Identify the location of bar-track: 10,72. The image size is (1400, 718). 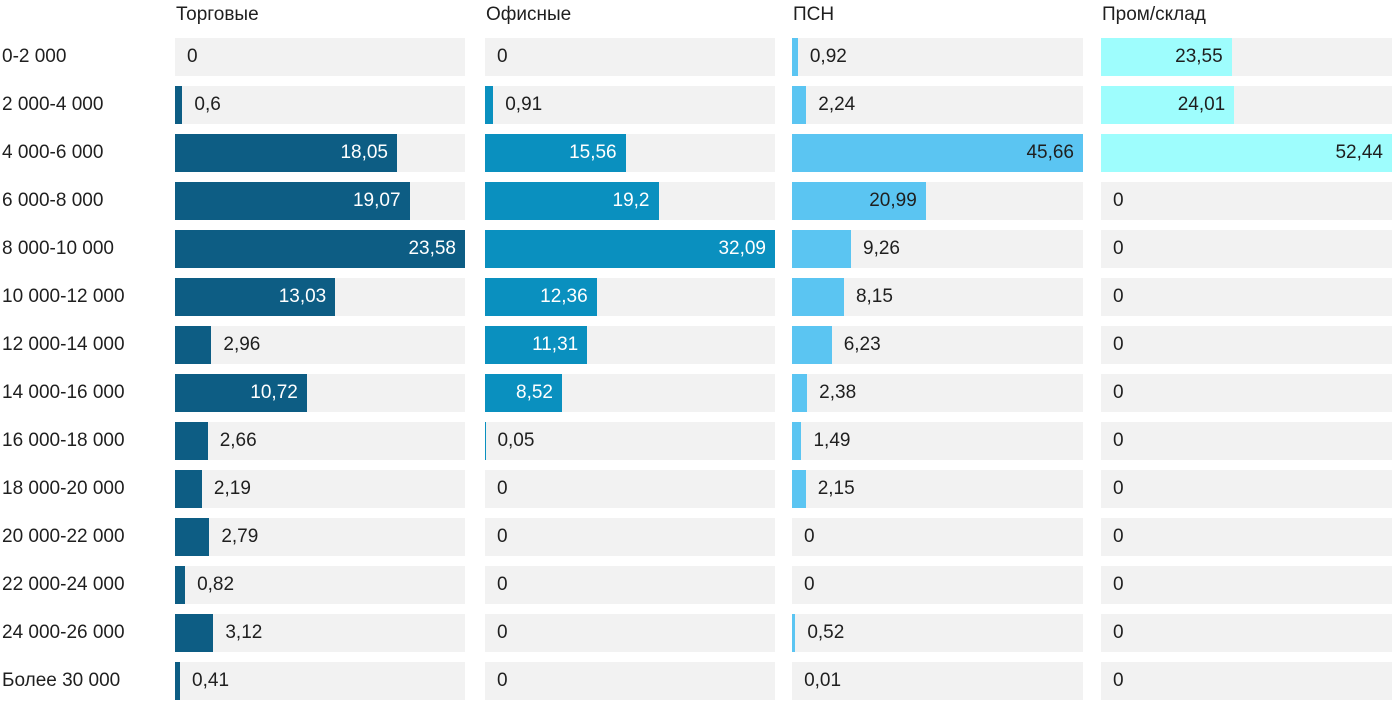
(320, 393).